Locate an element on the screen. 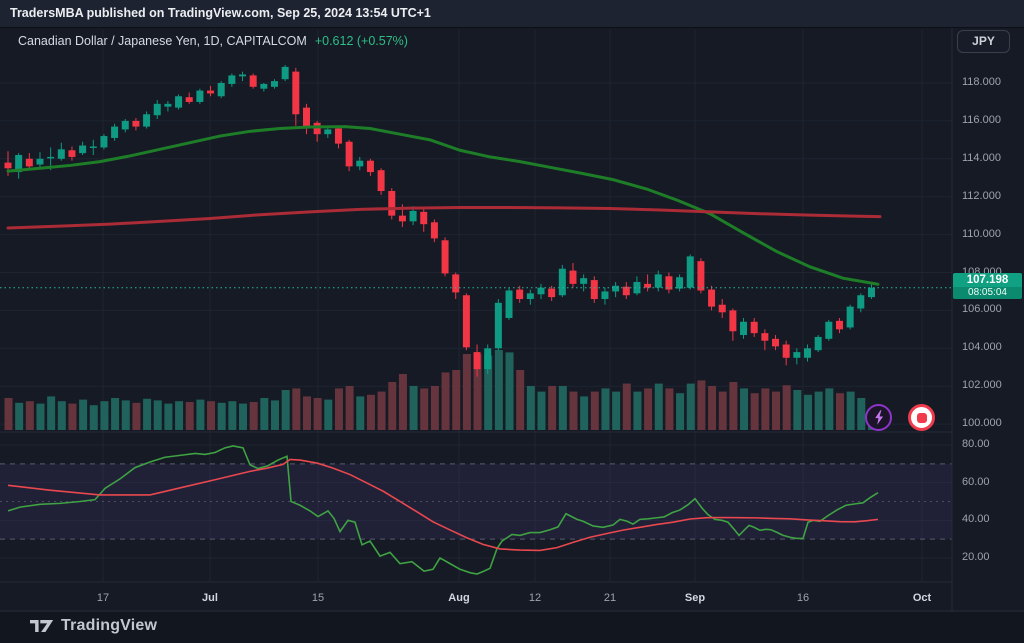 Image resolution: width=1024 pixels, height=643 pixels. record-button is located at coordinates (921, 417).